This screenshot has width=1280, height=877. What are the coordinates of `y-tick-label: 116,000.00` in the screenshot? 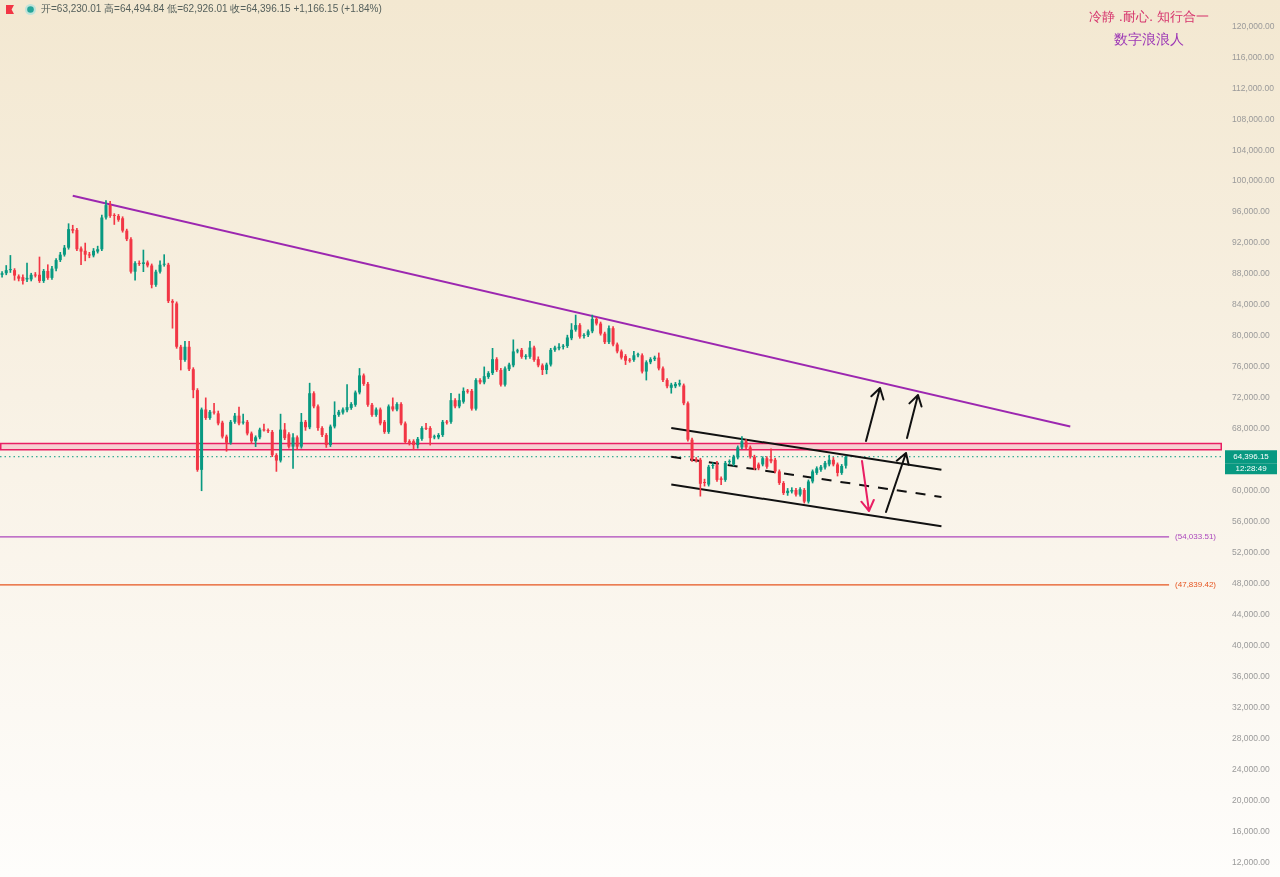 It's located at (1253, 56).